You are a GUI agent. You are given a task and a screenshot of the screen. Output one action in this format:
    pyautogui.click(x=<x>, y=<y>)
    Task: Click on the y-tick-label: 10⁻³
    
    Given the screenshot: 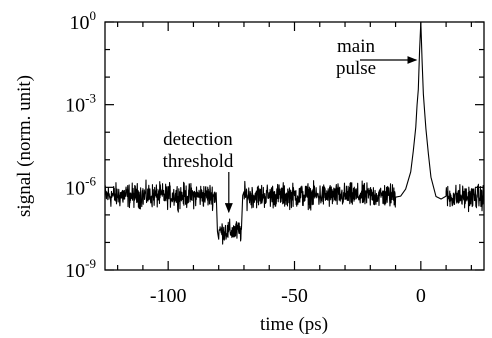 What is the action you would take?
    pyautogui.click(x=80, y=104)
    